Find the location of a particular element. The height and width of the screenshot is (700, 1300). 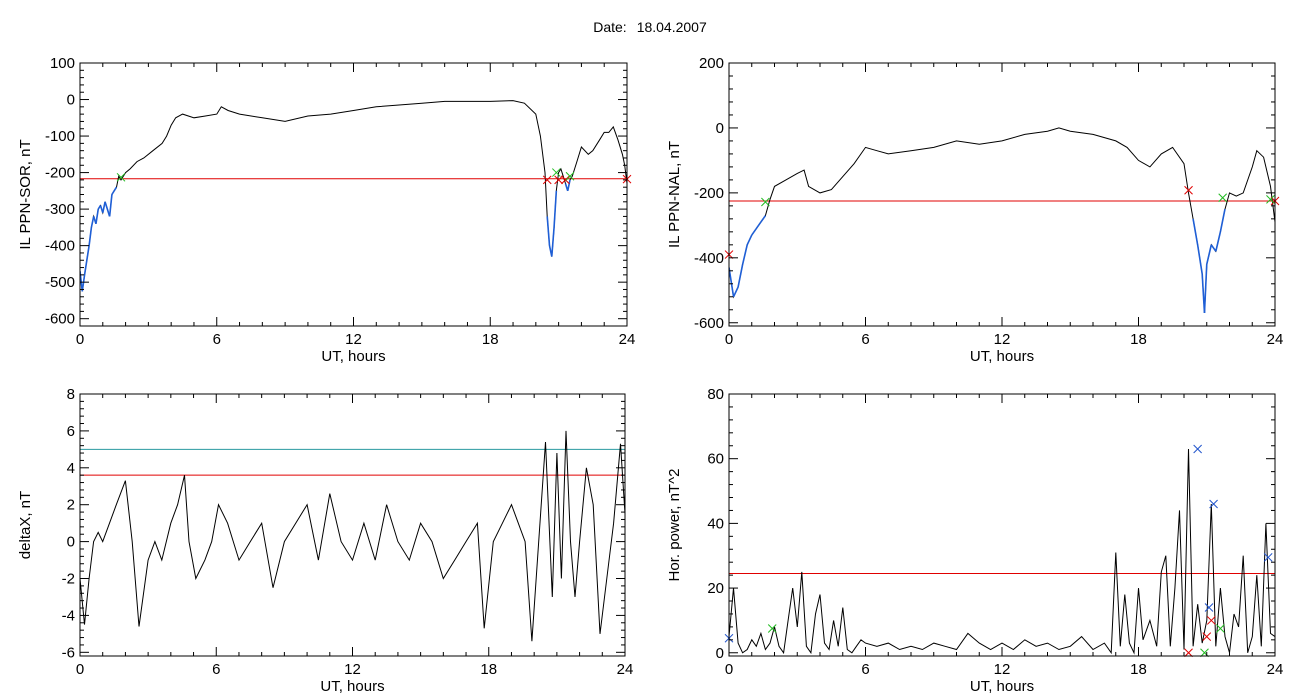

series-group is located at coordinates (353, 196).